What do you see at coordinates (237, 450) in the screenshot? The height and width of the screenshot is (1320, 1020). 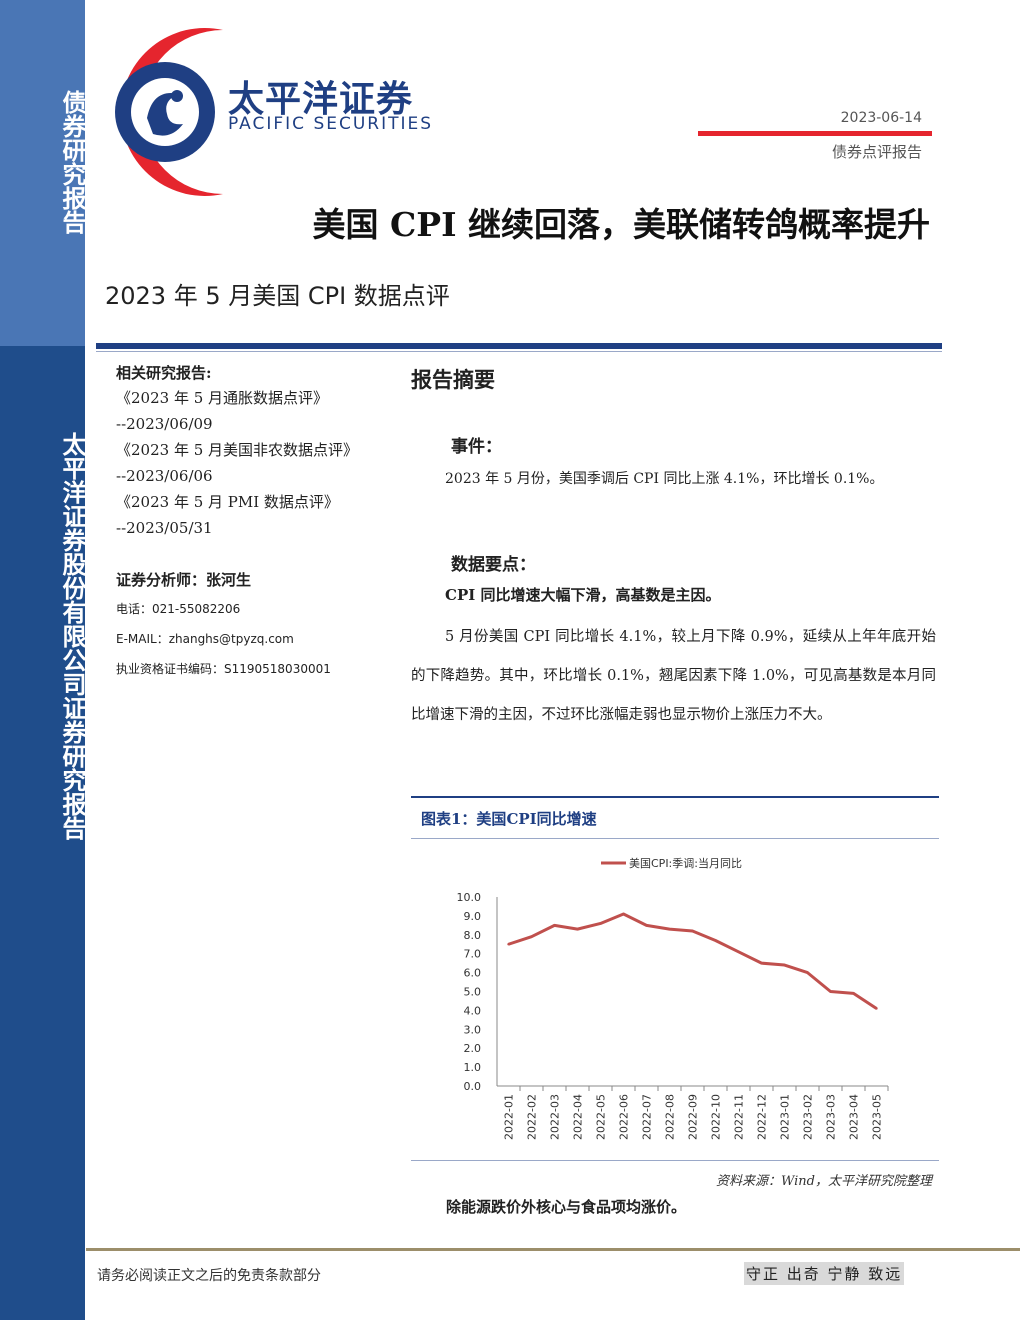 I see `related-report-item: 《2023 年 5 月美国非农数据点评》` at bounding box center [237, 450].